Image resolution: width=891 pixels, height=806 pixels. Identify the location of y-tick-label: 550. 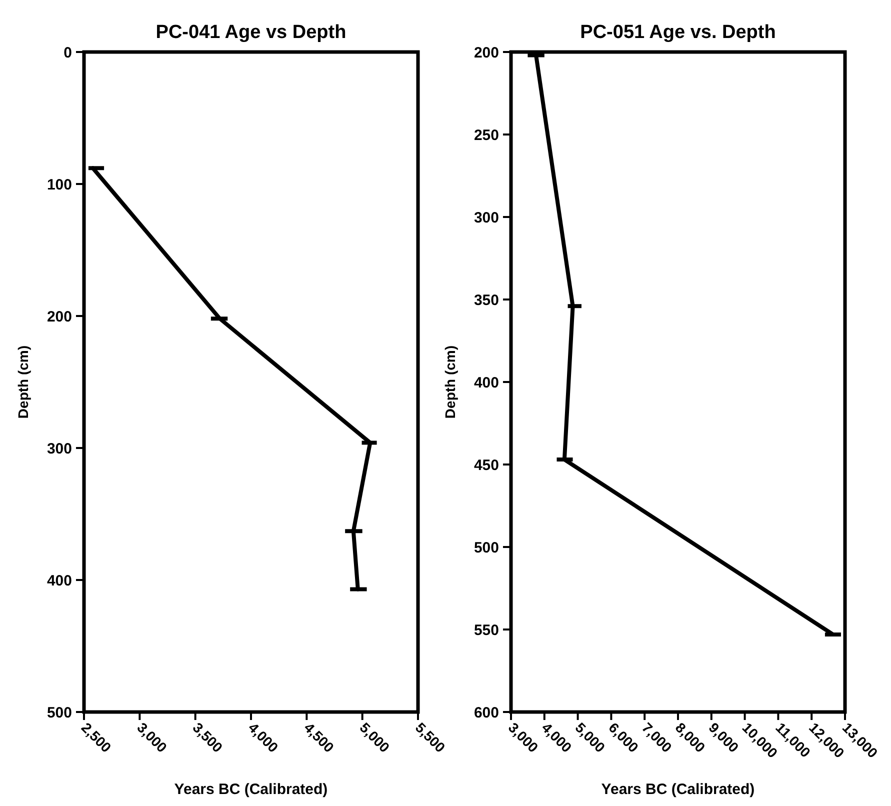
(486, 630).